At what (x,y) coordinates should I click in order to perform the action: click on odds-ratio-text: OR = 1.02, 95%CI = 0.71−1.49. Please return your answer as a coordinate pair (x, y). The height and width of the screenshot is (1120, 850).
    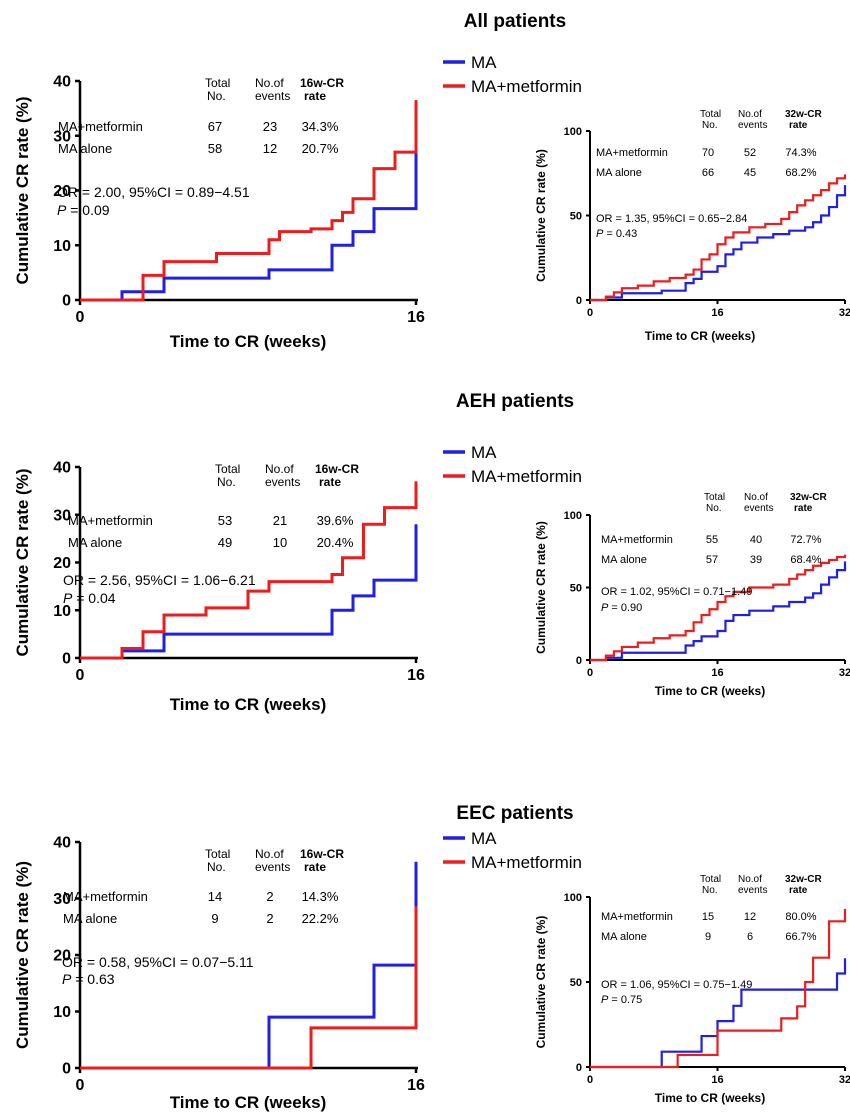
    Looking at the image, I should click on (676, 592).